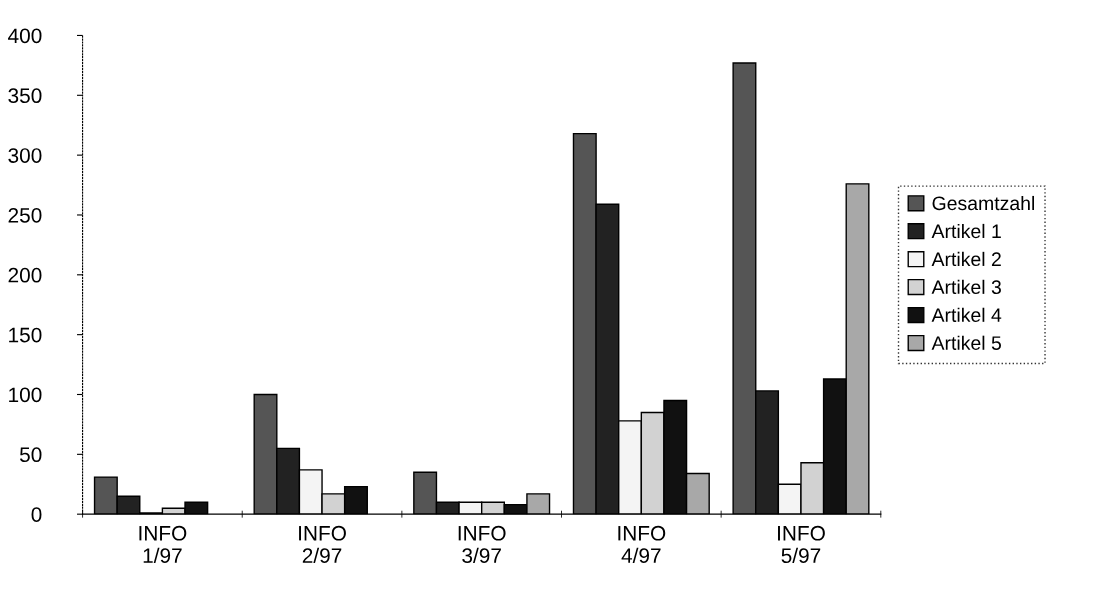 This screenshot has width=1101, height=591. I want to click on y-tick-label: 150, so click(25, 335).